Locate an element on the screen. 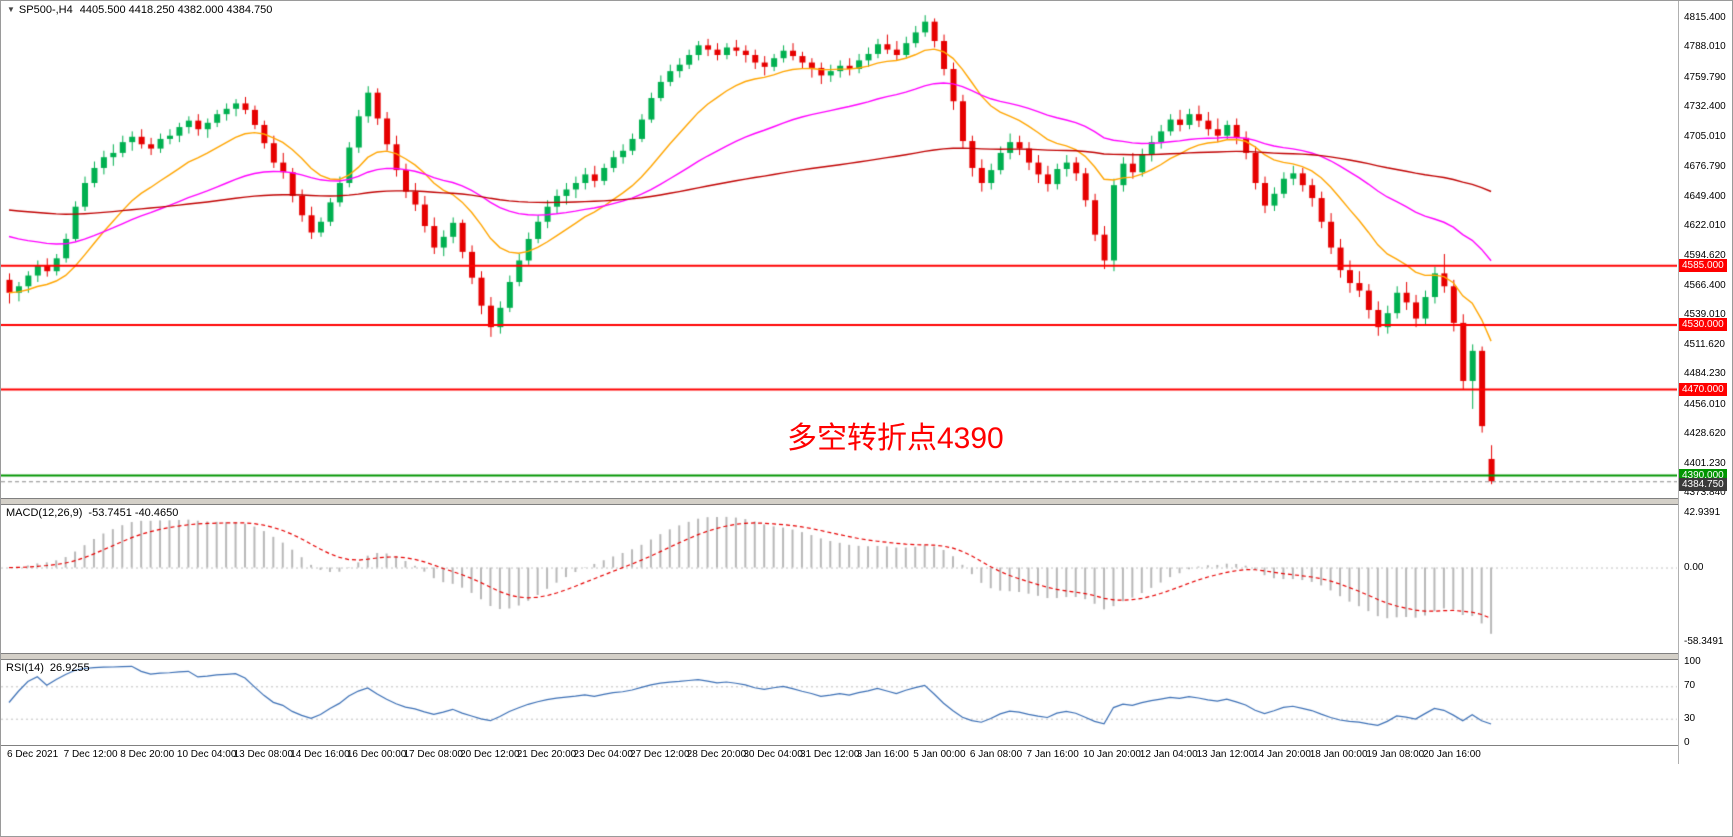 The height and width of the screenshot is (837, 1733). time-axis-label: 20 Dec 12:00 is located at coordinates (490, 754).